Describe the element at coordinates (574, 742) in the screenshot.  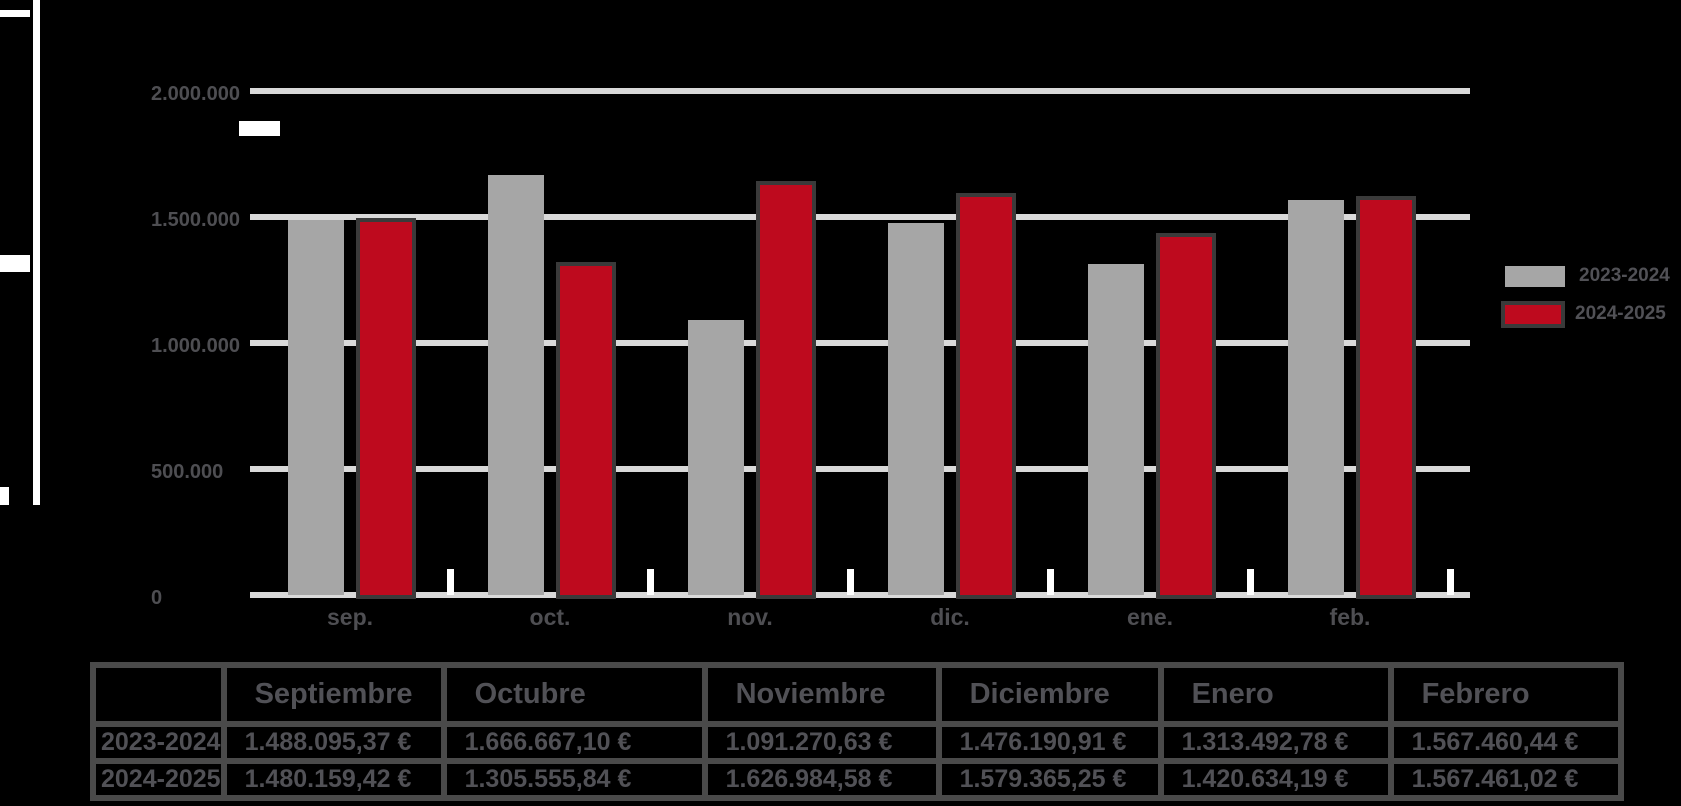
I see `table-value-cell: 1.666.667,10 €` at that location.